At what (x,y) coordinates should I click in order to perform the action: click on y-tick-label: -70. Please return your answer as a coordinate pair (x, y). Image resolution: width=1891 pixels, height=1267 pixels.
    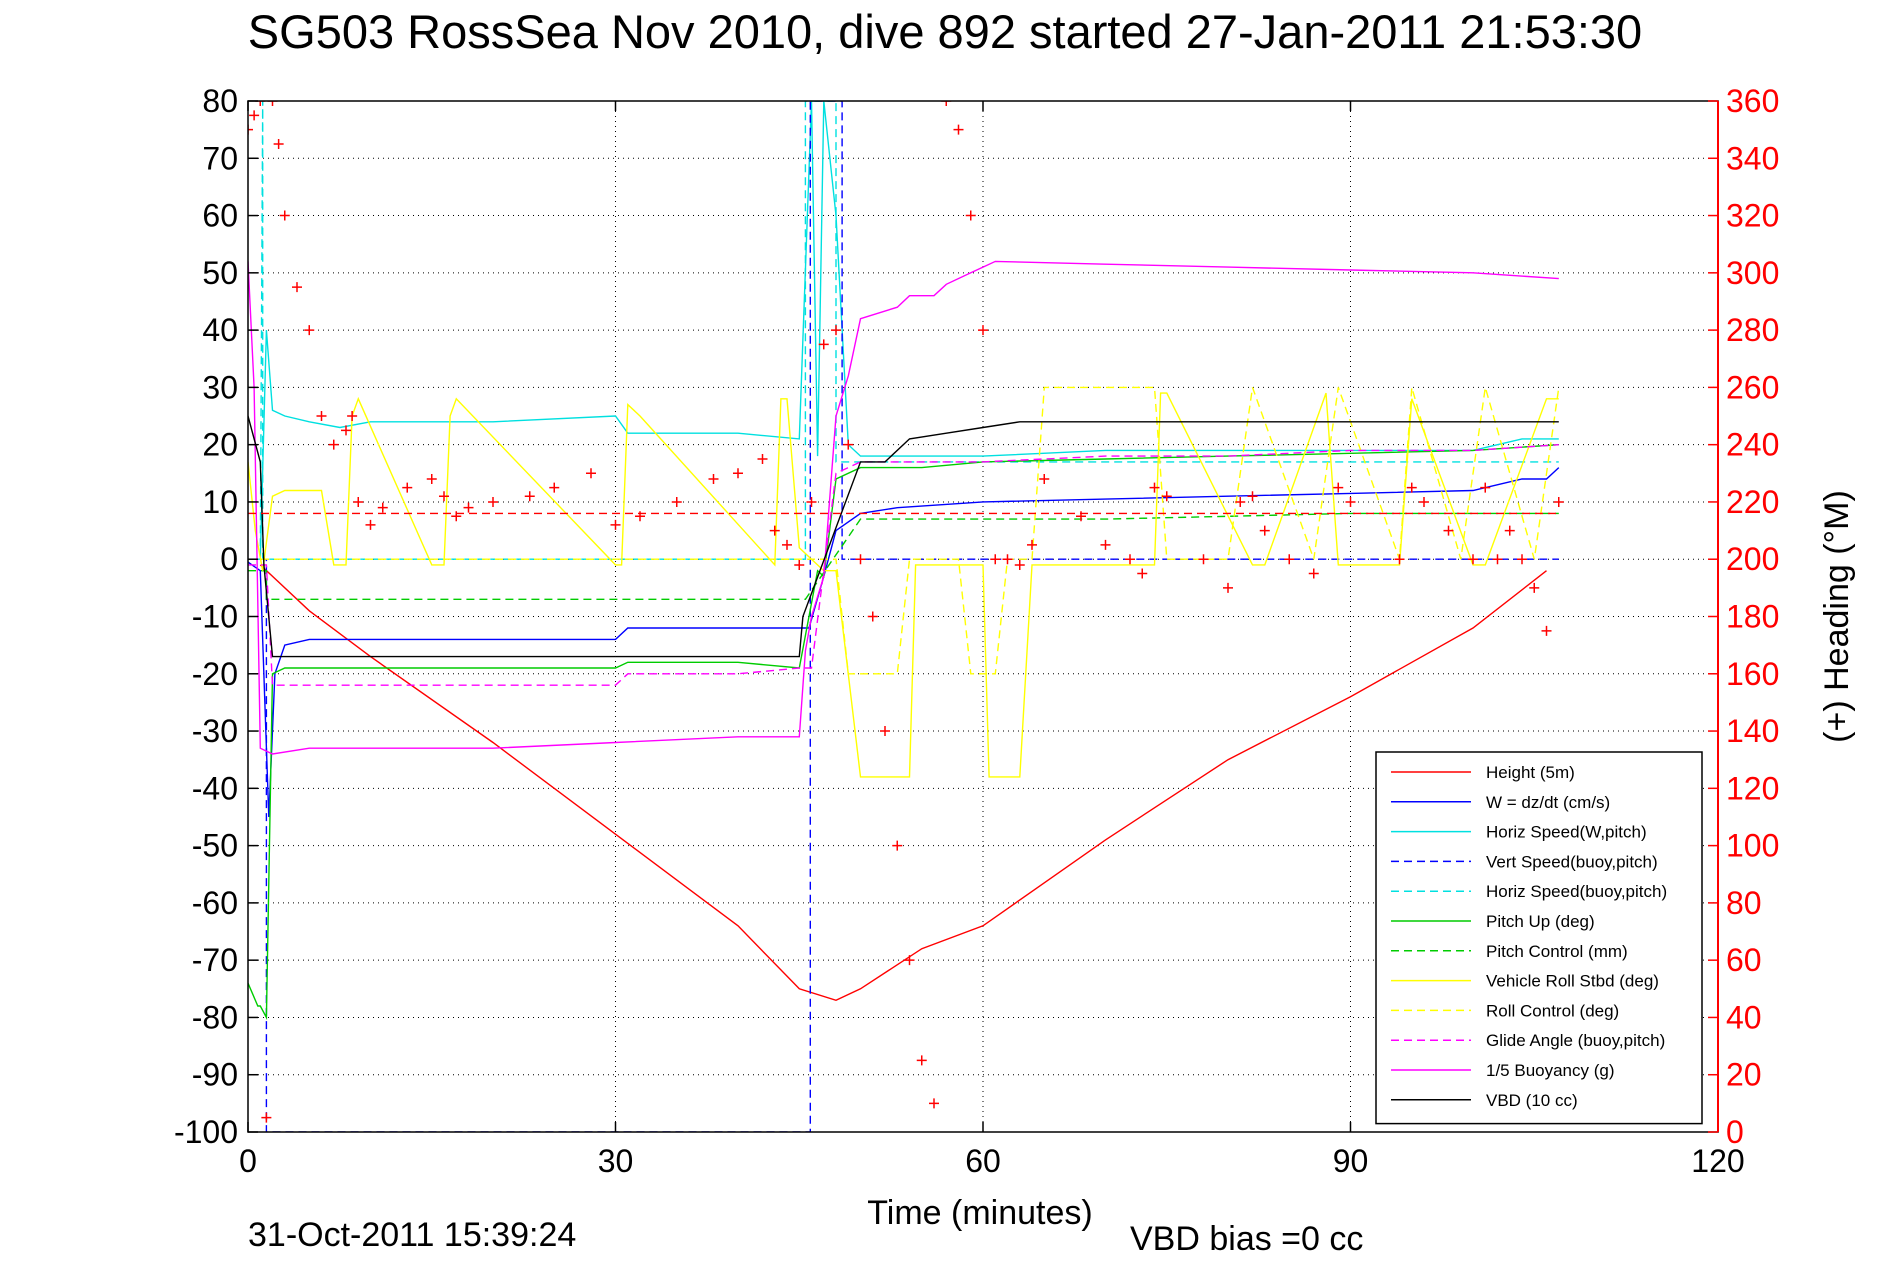
    Looking at the image, I should click on (215, 960).